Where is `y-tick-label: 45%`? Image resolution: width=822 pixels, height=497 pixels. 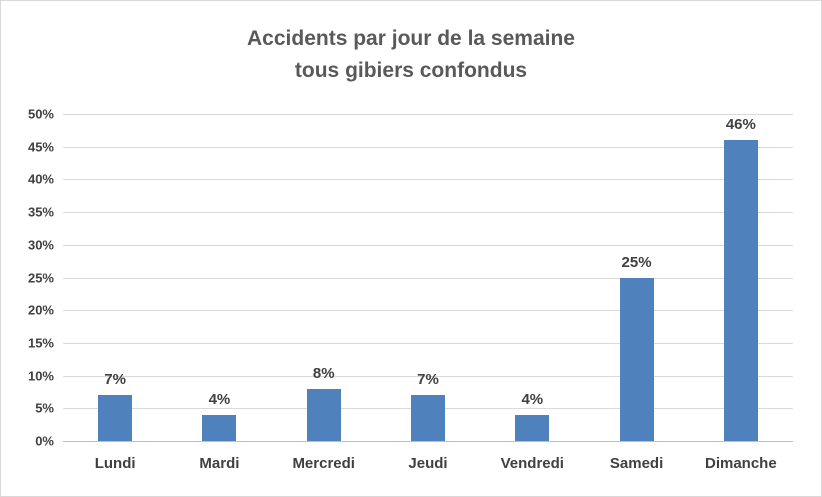
y-tick-label: 45% is located at coordinates (40, 147).